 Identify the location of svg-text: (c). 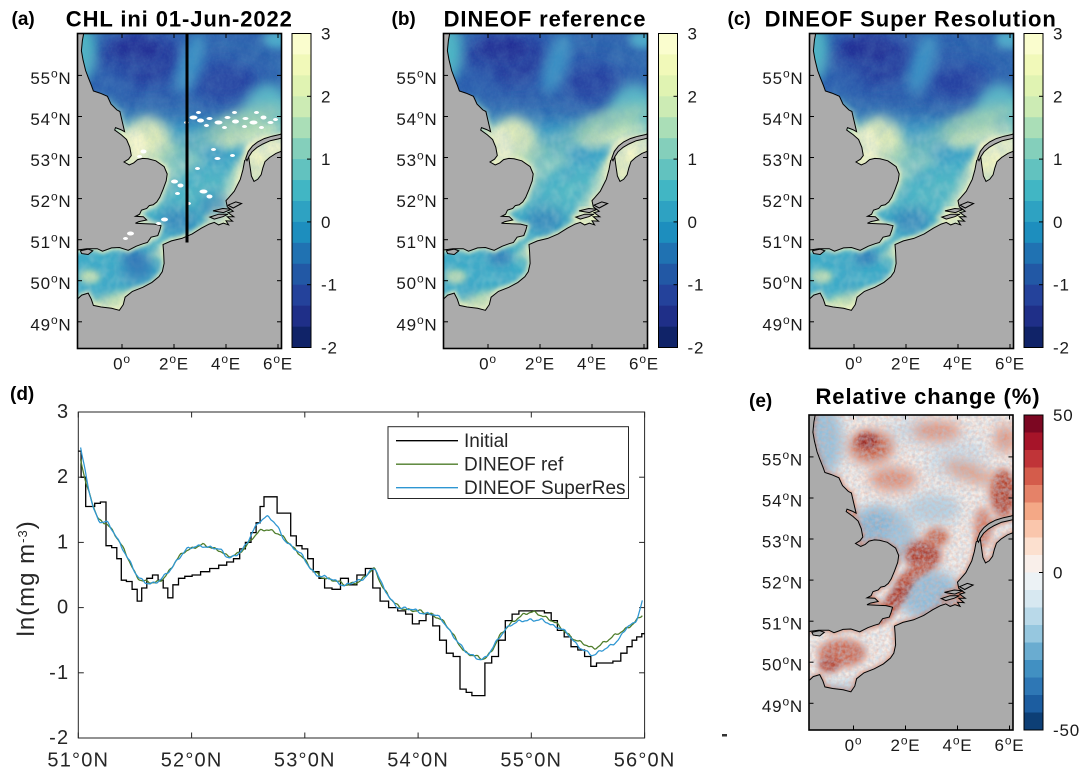
(739, 19).